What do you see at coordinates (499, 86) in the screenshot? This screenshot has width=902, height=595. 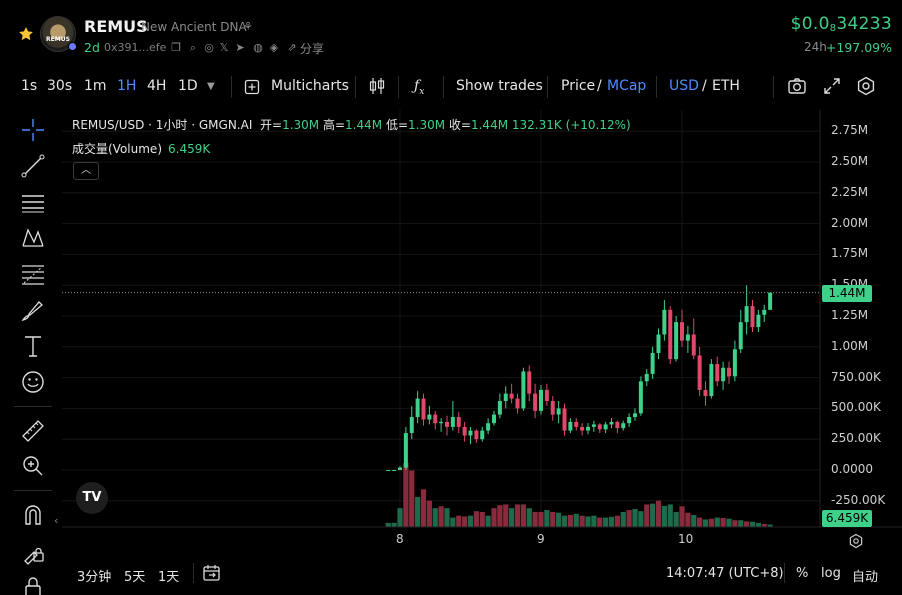 I see `show-trades-button: Show trades` at bounding box center [499, 86].